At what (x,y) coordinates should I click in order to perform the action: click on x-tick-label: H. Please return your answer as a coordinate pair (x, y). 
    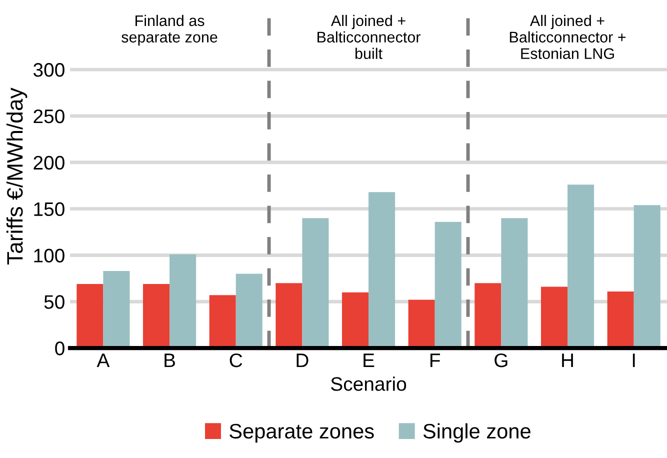
    Looking at the image, I should click on (567, 361).